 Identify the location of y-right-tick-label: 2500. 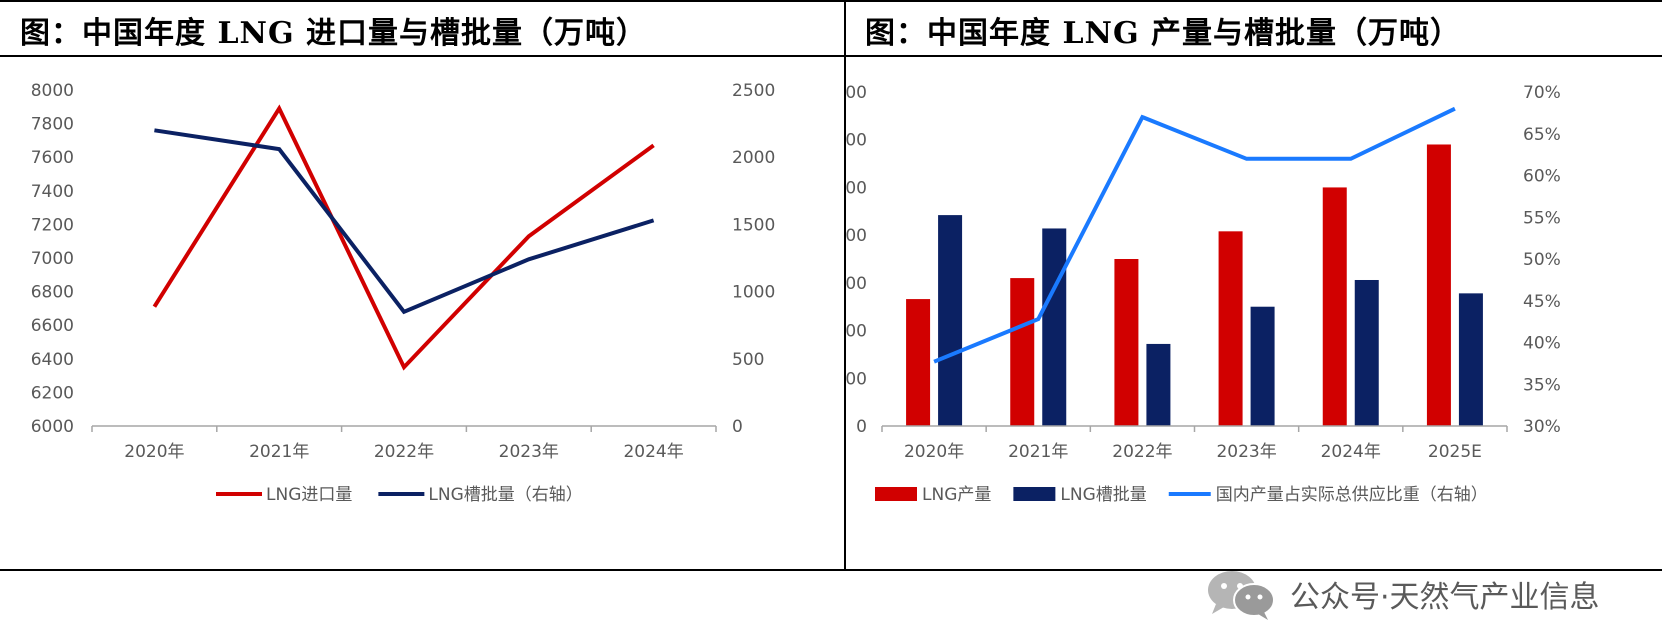
(753, 91).